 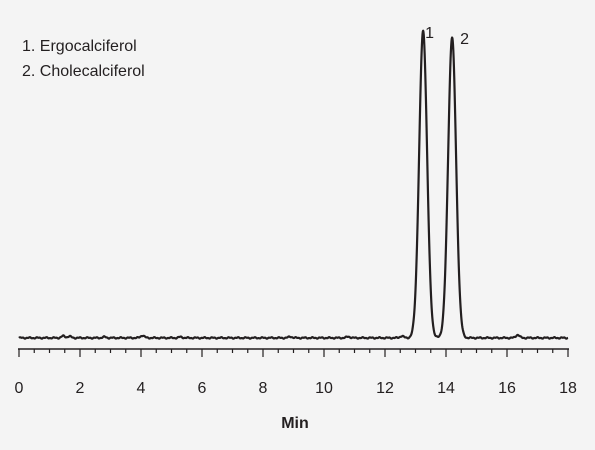 I want to click on legend: 1. Ergocalciferol 2. Cholecalciferol, so click(x=83, y=59).